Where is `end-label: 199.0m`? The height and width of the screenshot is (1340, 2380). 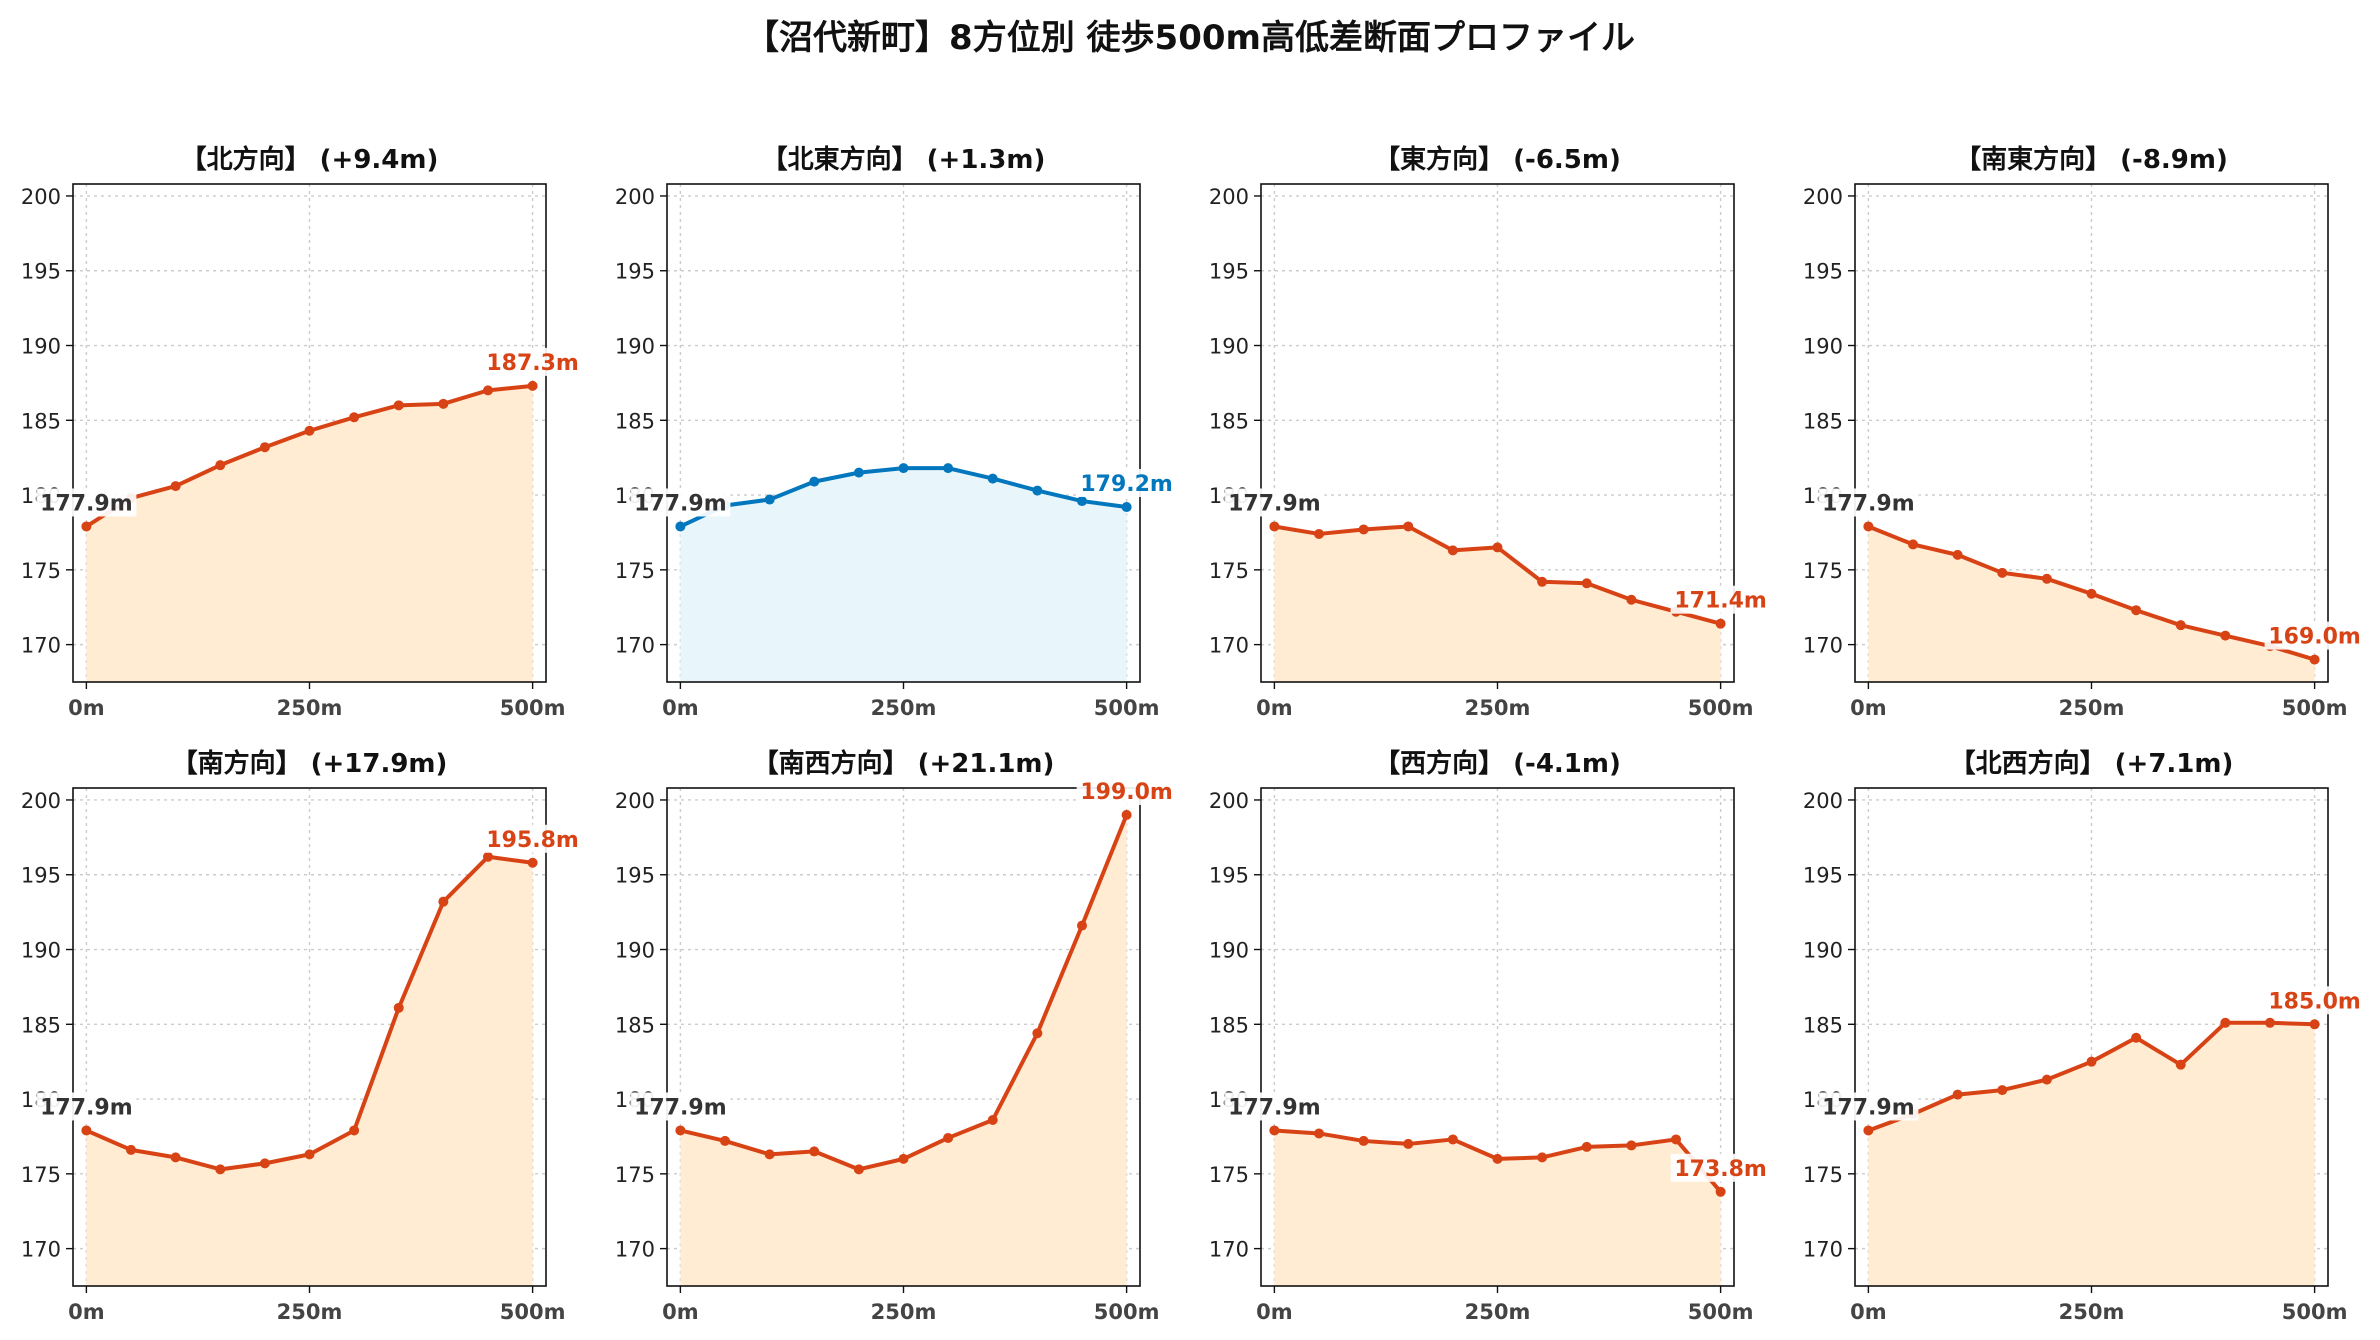
end-label: 199.0m is located at coordinates (1126, 792).